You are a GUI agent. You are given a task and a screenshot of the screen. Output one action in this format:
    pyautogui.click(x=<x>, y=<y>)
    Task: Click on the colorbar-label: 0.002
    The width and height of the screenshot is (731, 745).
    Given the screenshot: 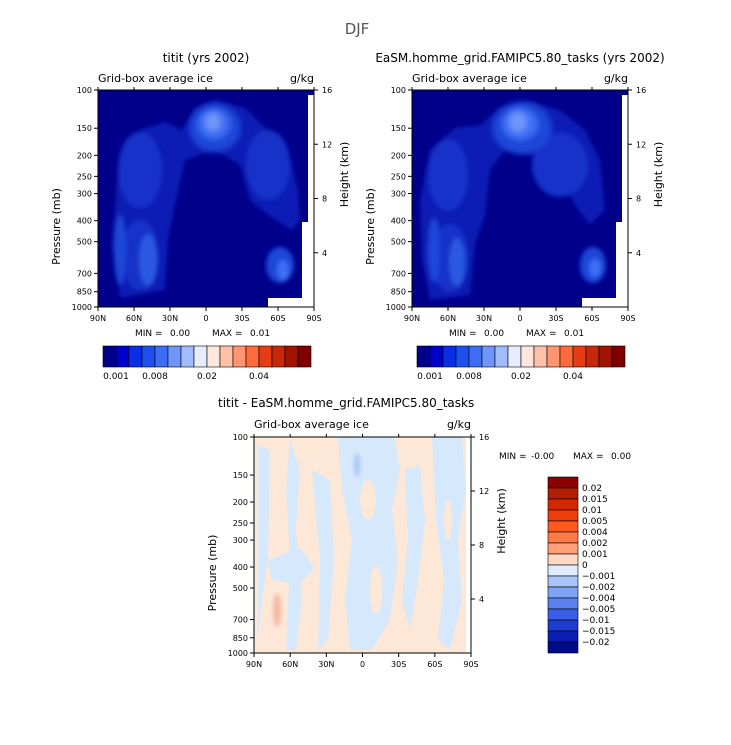 What is the action you would take?
    pyautogui.click(x=595, y=544)
    